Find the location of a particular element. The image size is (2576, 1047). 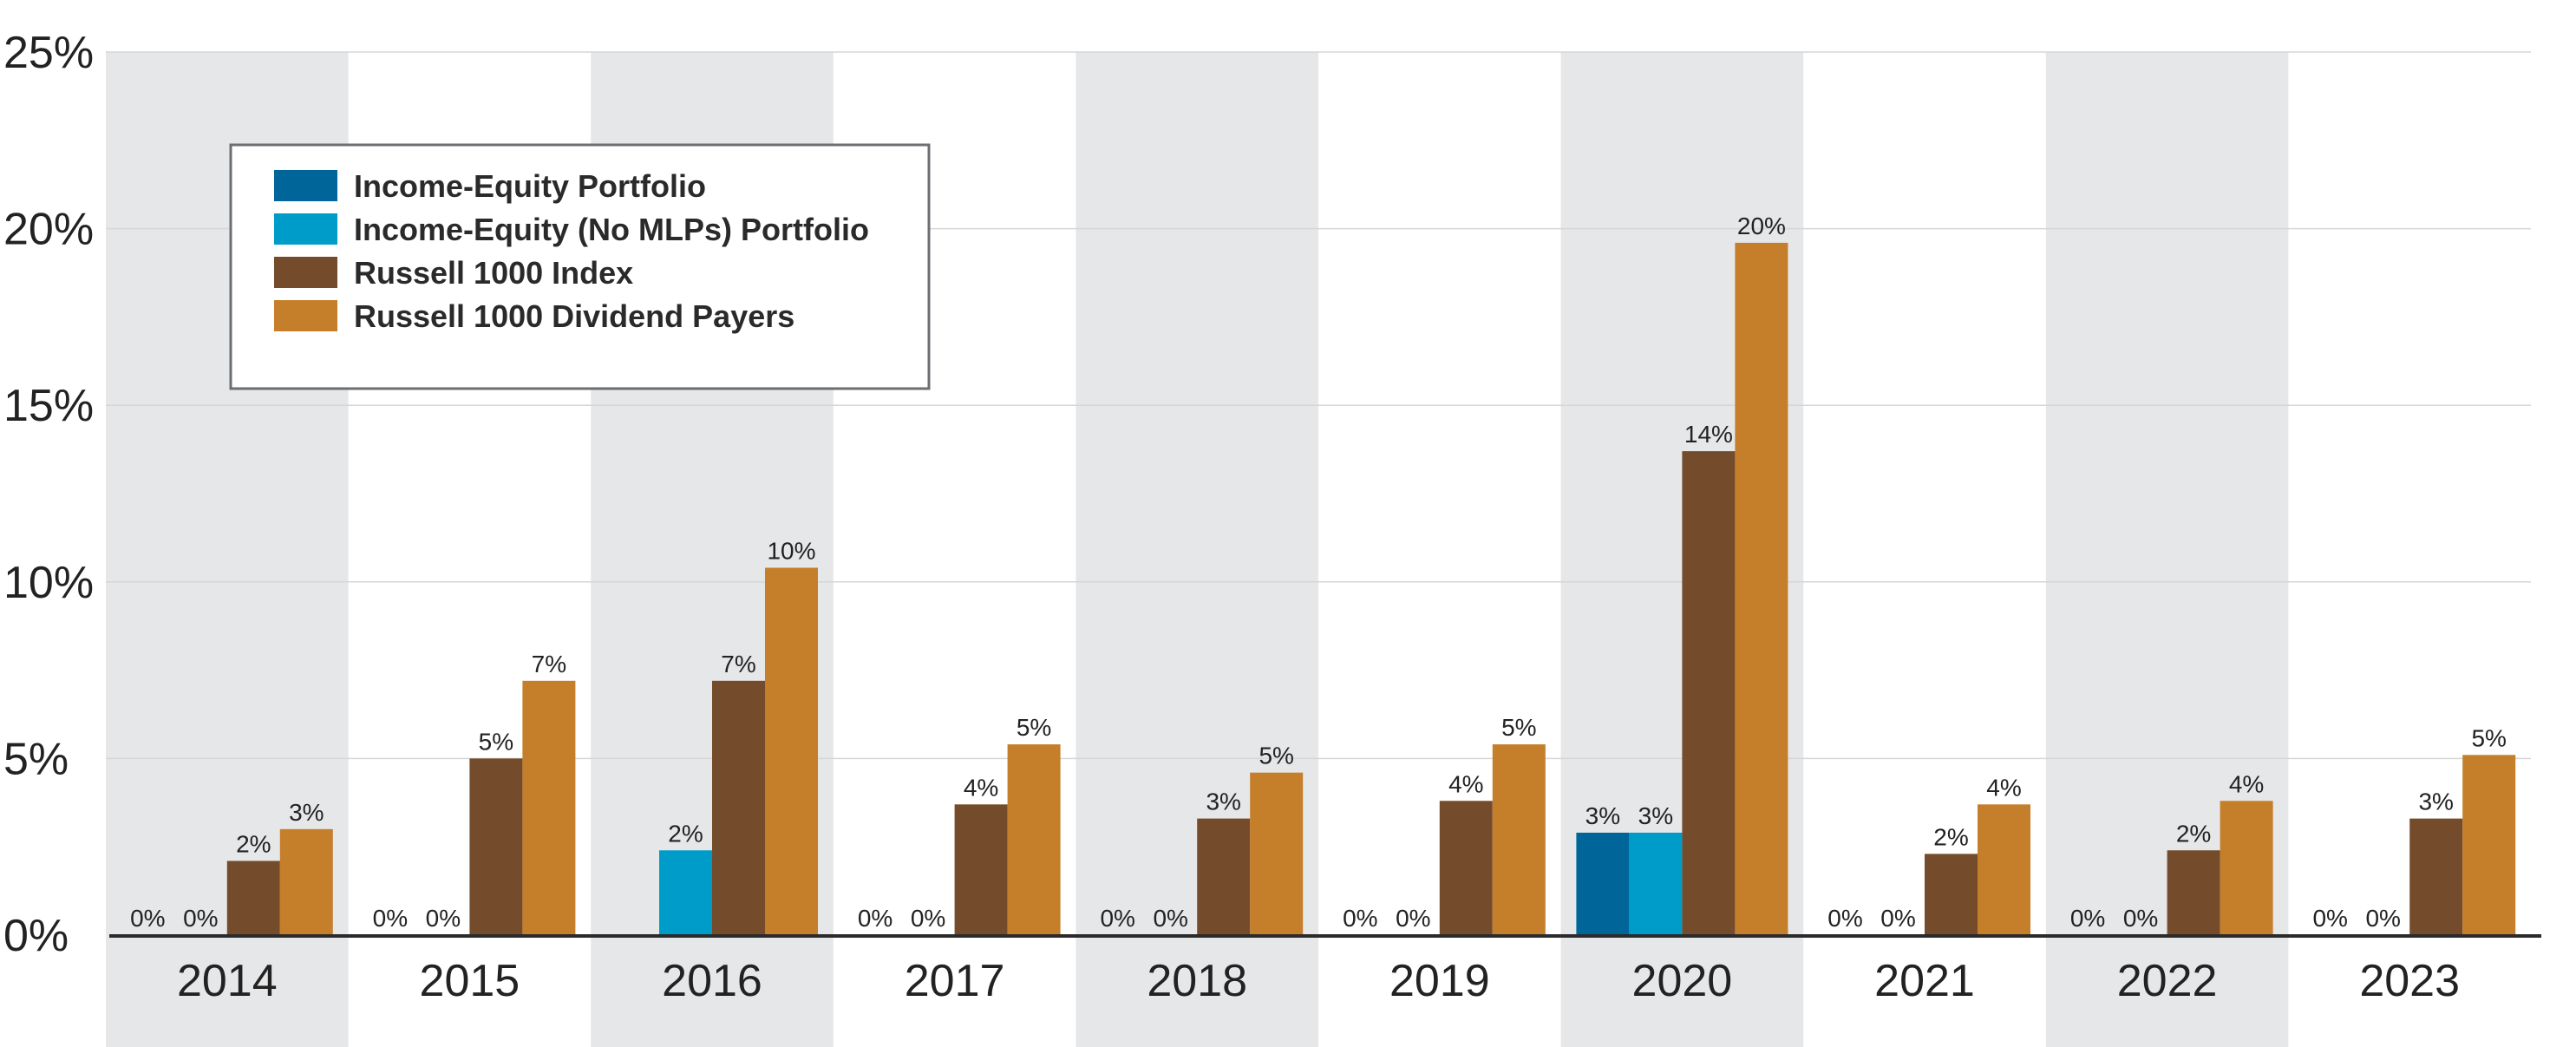

y-tick-label: 25% is located at coordinates (48, 53).